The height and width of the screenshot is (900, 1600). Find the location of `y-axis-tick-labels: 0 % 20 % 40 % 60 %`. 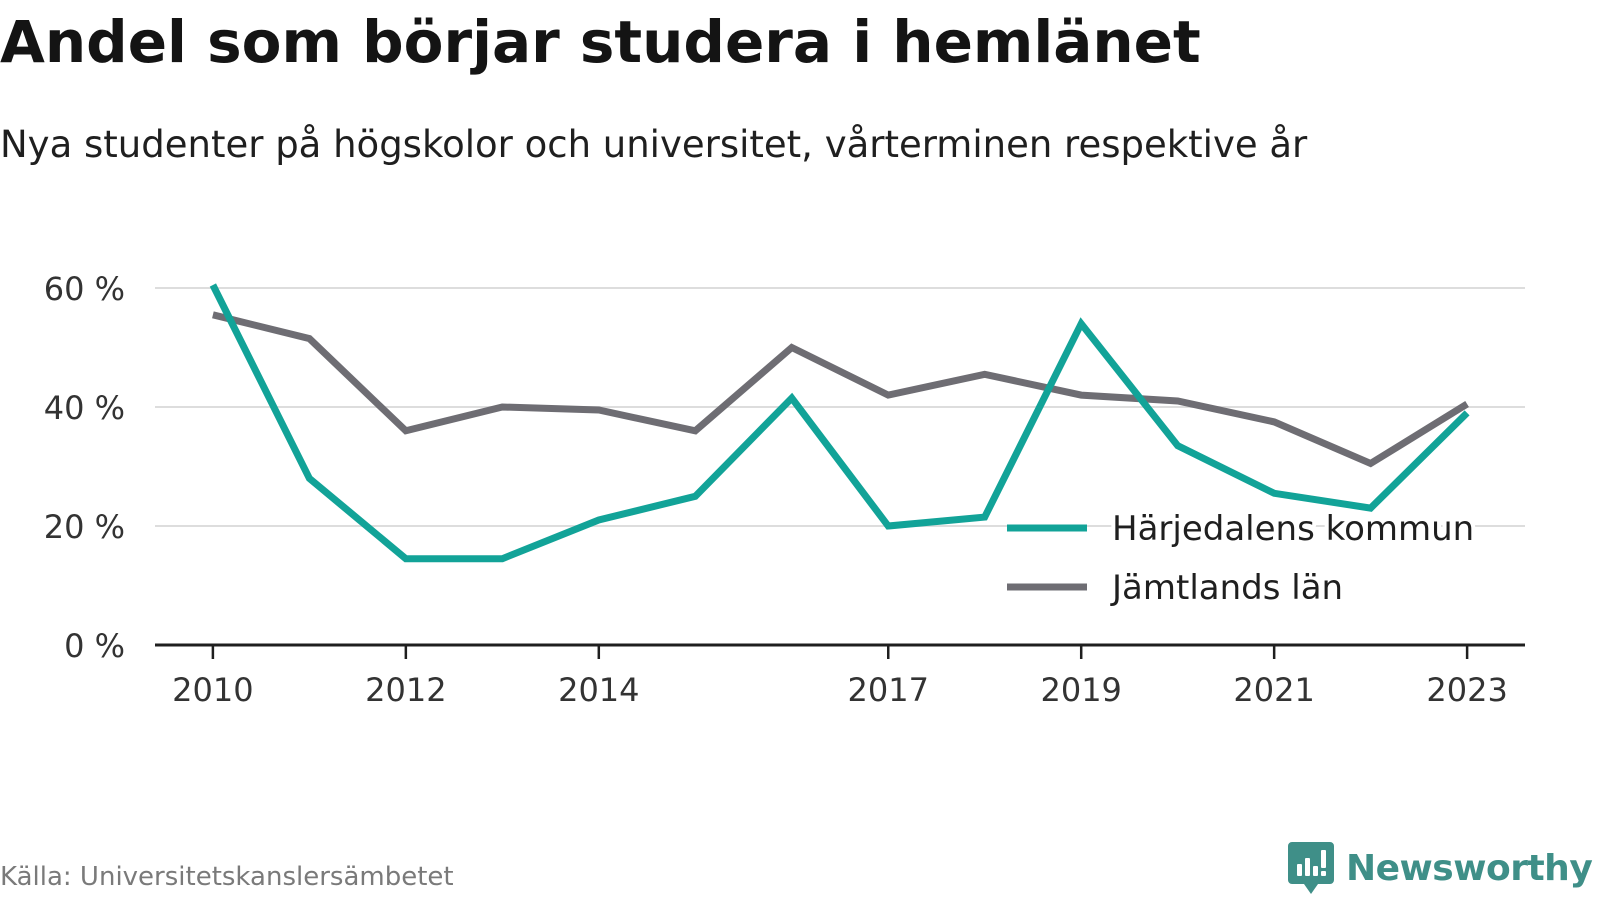

y-axis-tick-labels: 0 % 20 % 40 % 60 % is located at coordinates (84, 467).